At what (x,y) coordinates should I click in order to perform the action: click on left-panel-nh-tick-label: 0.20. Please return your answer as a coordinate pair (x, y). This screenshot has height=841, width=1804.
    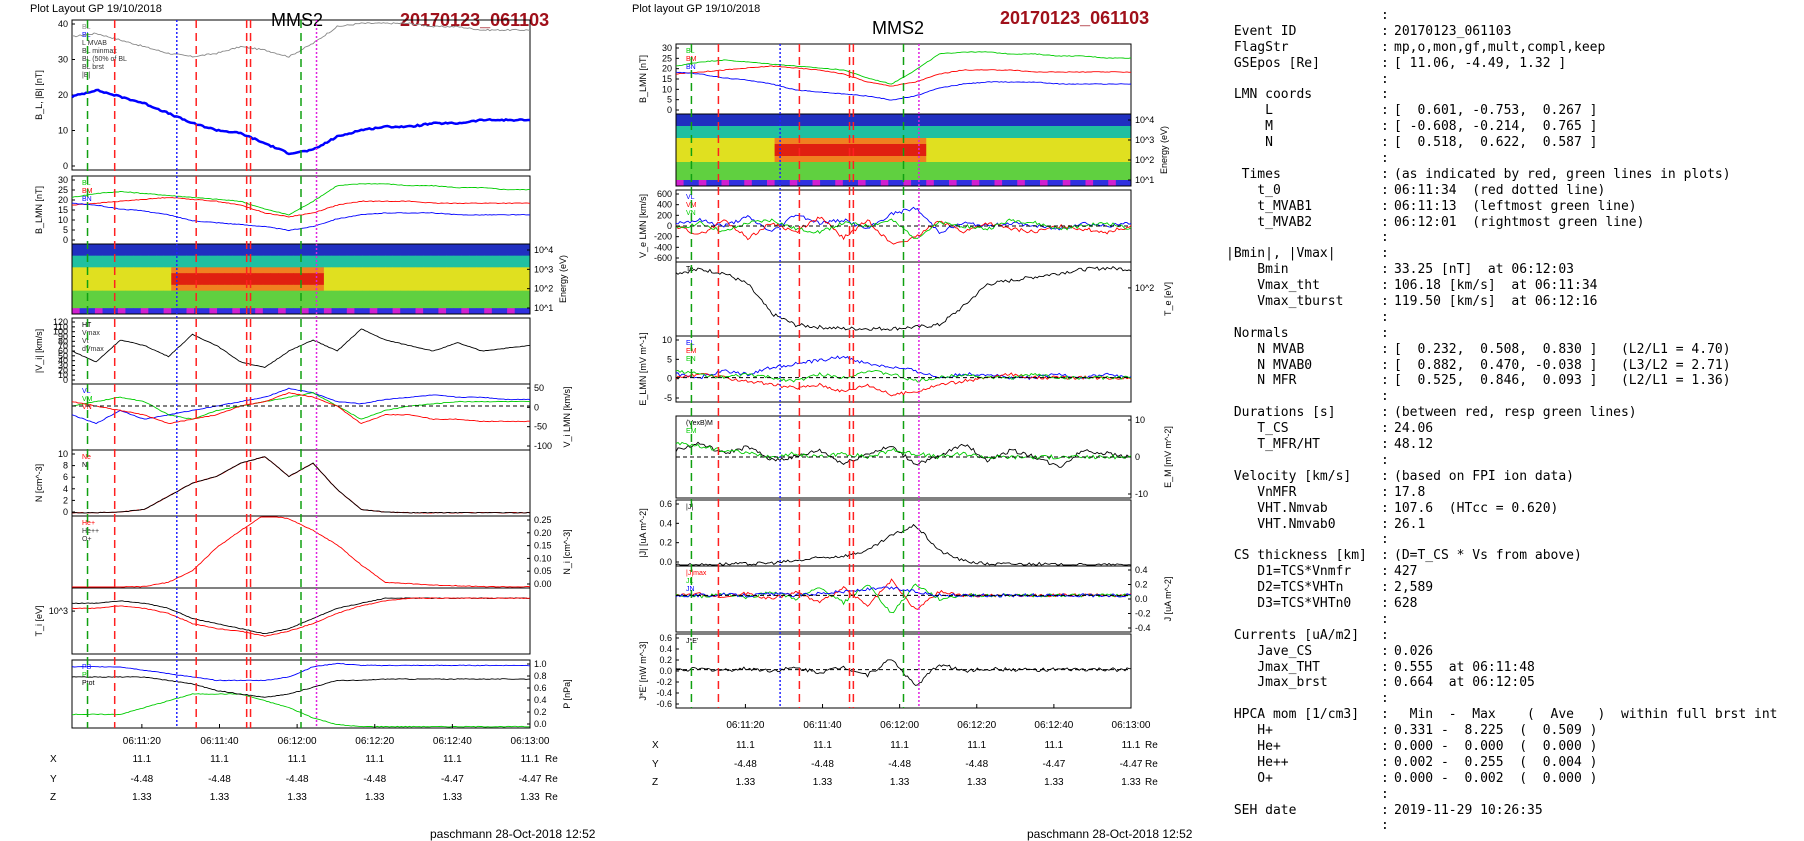
    Looking at the image, I should click on (543, 533).